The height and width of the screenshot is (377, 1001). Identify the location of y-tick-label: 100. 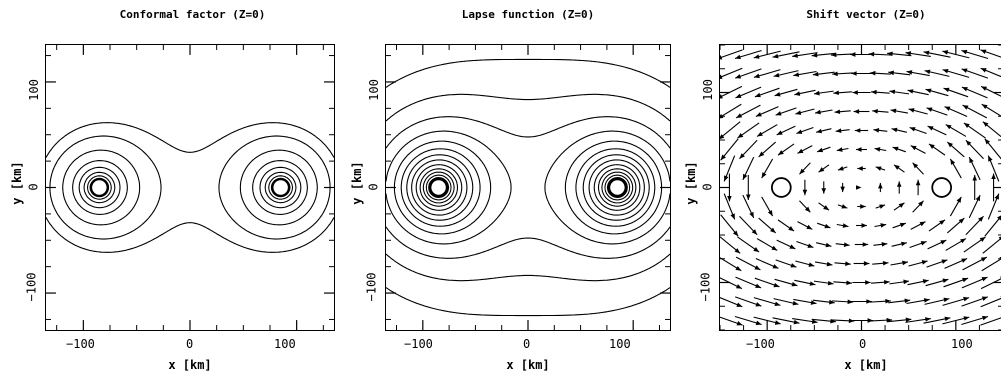
(707, 90).